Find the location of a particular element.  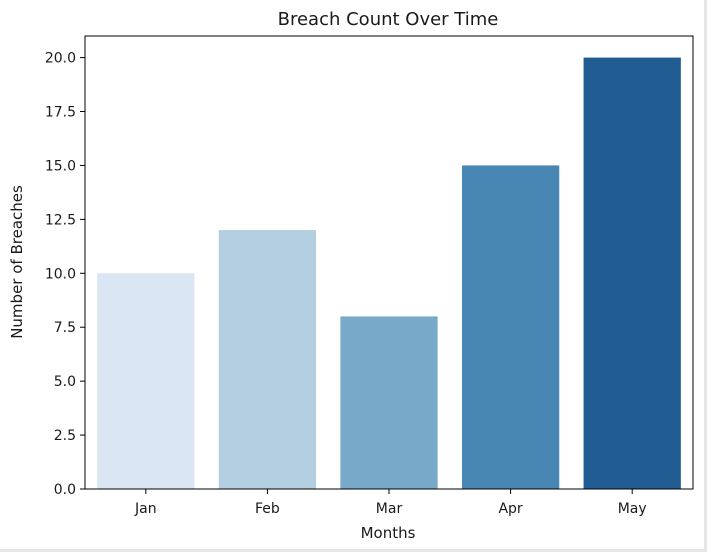

bar-jan is located at coordinates (146, 381).